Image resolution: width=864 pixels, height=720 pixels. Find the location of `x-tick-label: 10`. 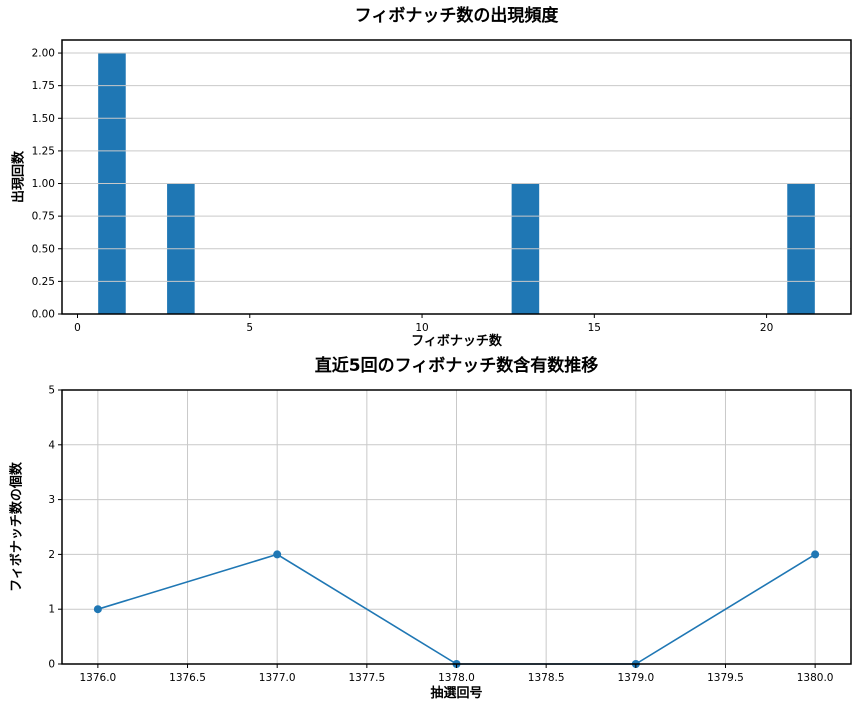

x-tick-label: 10 is located at coordinates (421, 328).